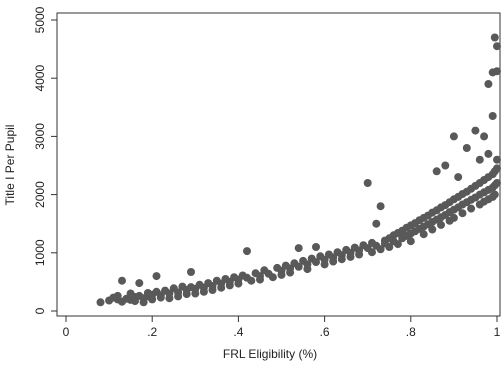 The width and height of the screenshot is (504, 370). Describe the element at coordinates (411, 332) in the screenshot. I see `x-tick-label: .8` at that location.